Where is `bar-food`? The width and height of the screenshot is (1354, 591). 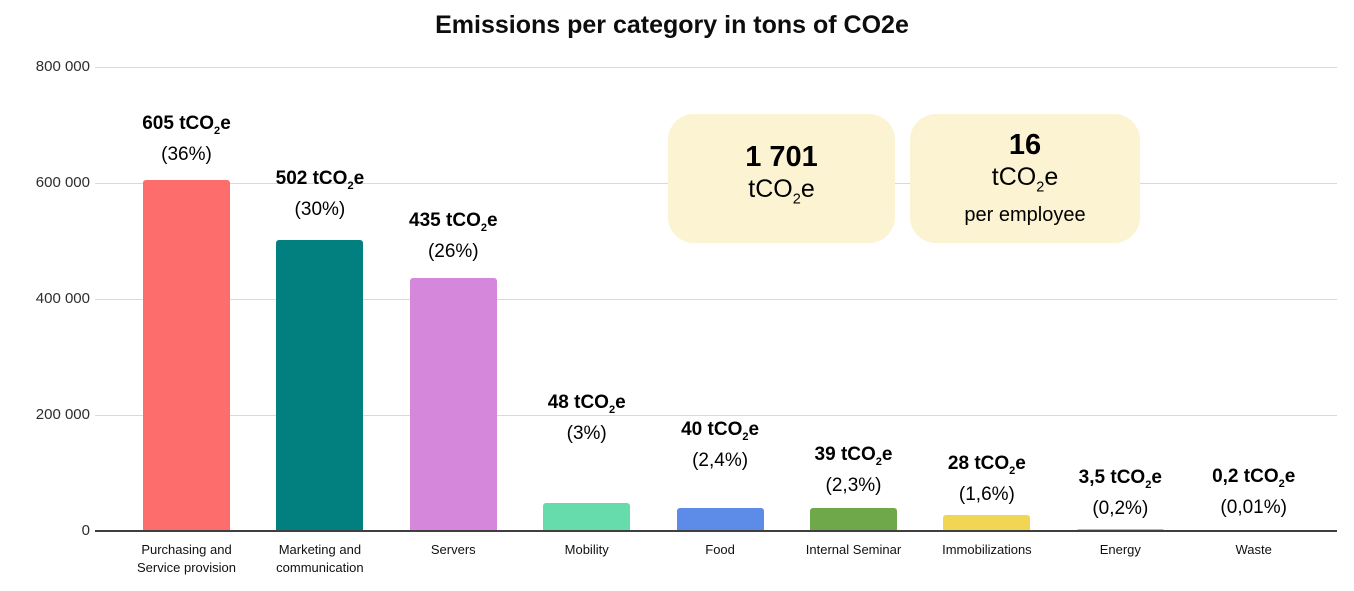
bar-food is located at coordinates (720, 519).